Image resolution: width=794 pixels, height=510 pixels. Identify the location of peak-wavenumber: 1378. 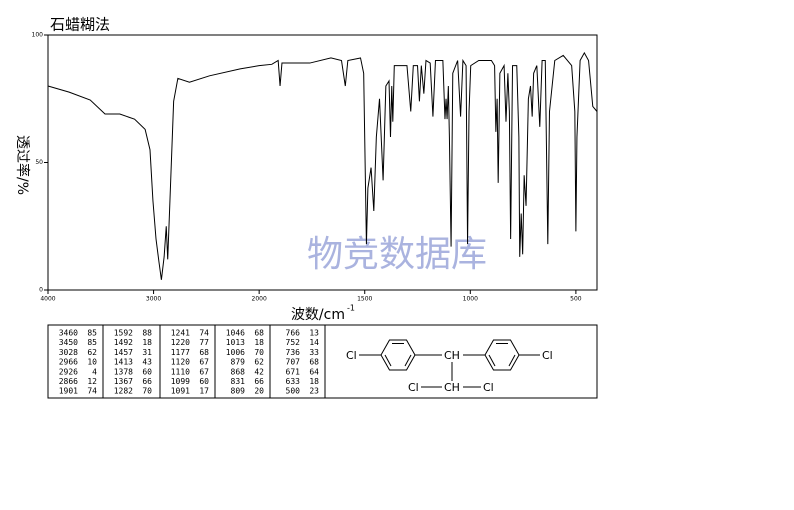
(123, 371).